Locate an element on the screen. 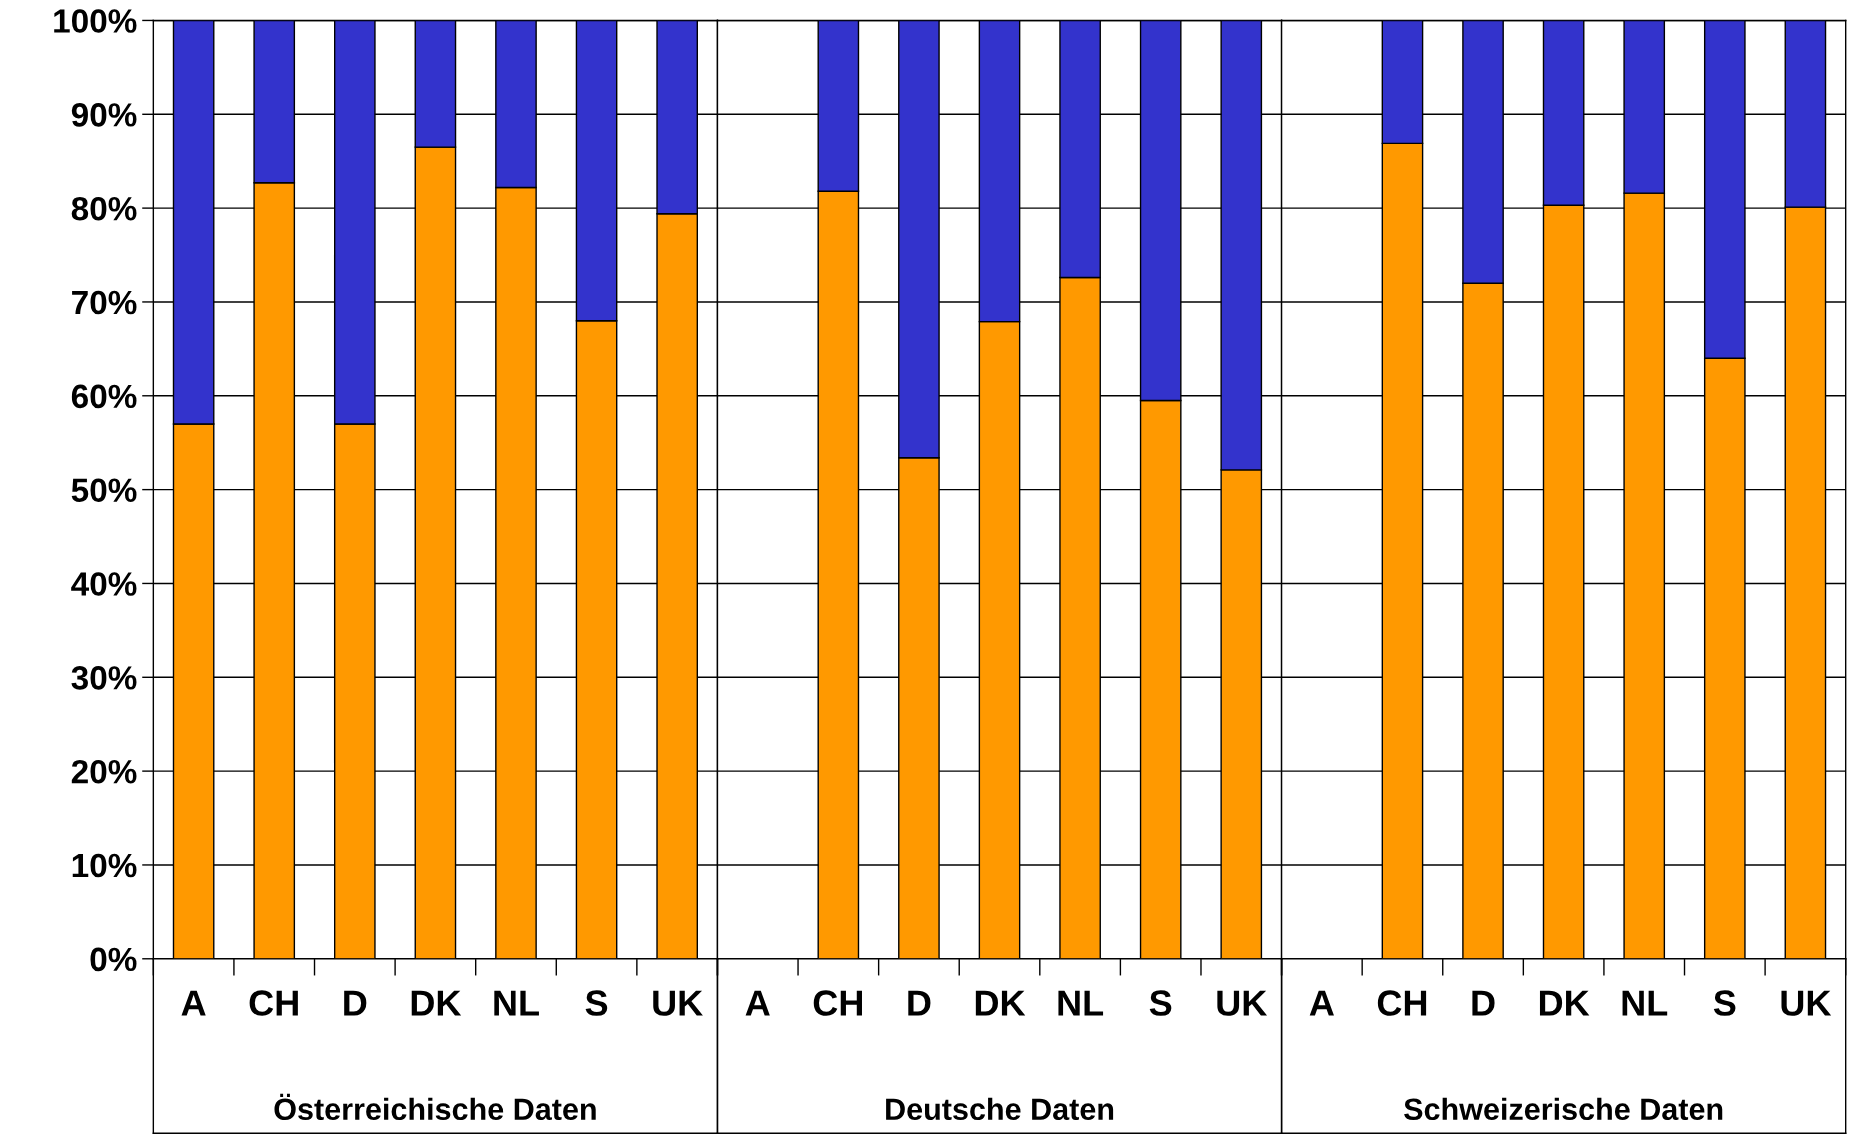 This screenshot has width=1870, height=1136. y-tick-label: 30% is located at coordinates (104, 678).